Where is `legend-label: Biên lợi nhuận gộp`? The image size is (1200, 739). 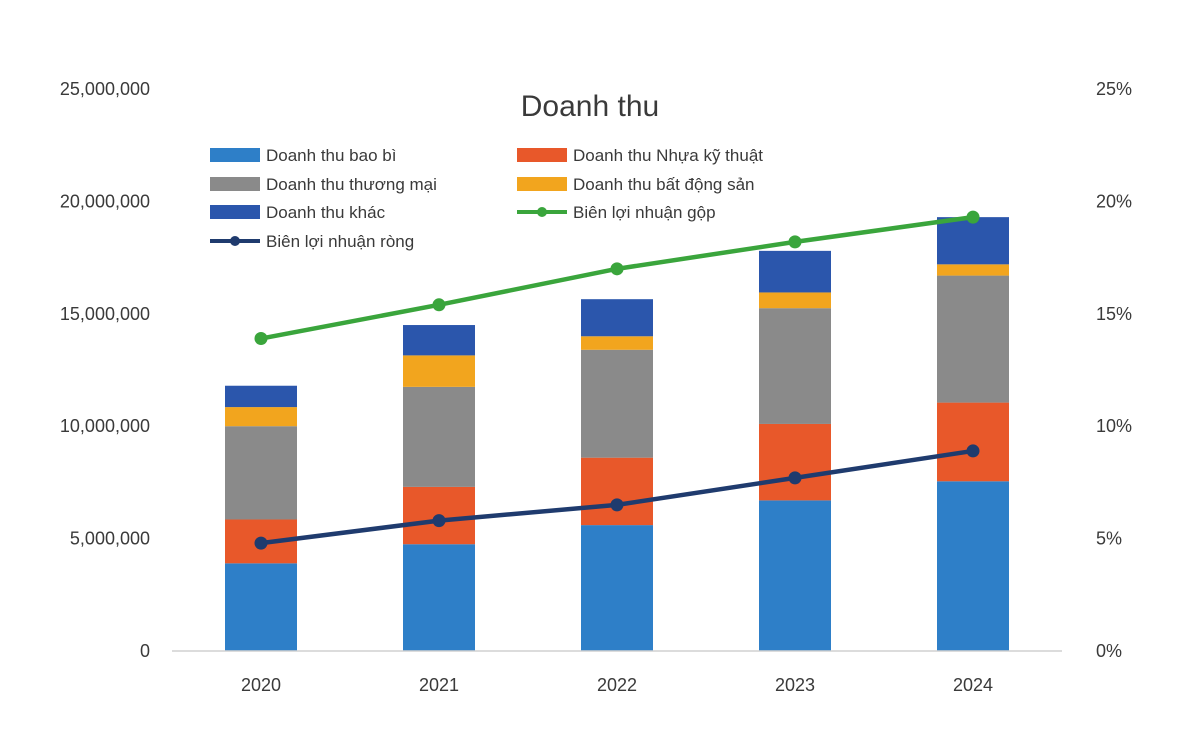
legend-label: Biên lợi nhuận gộp is located at coordinates (644, 212).